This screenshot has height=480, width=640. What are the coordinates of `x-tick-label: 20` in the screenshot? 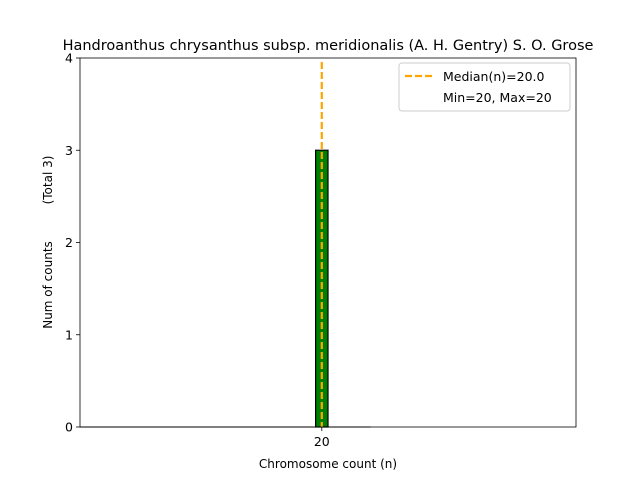 It's located at (322, 441).